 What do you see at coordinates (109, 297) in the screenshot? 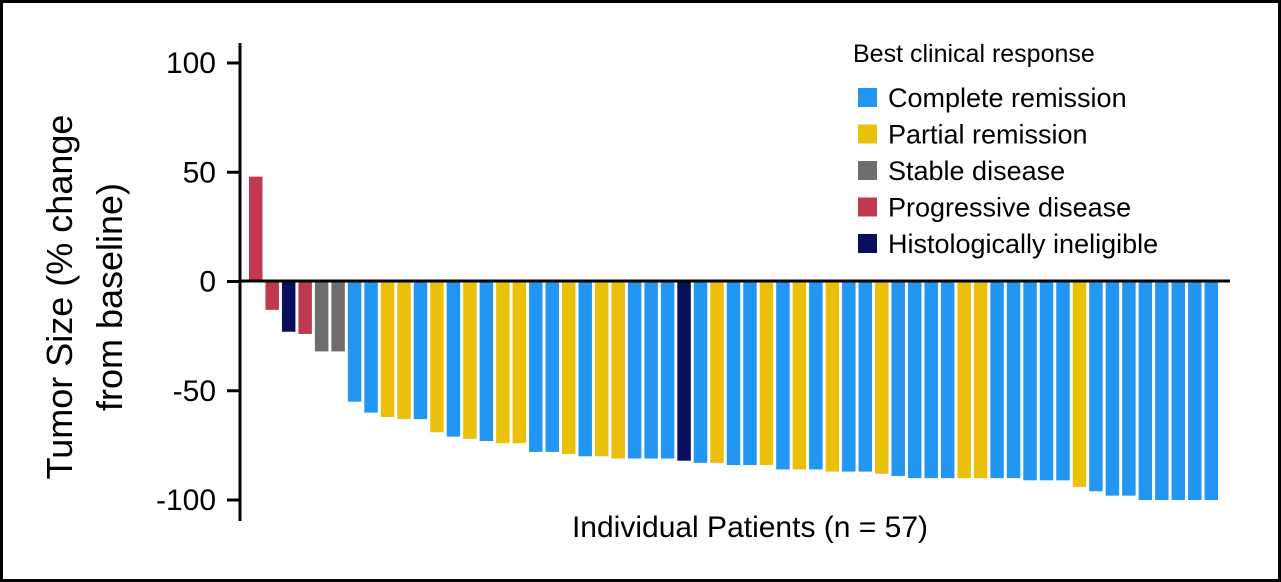
I see `y-axis-title-line-2: from baseline)` at bounding box center [109, 297].